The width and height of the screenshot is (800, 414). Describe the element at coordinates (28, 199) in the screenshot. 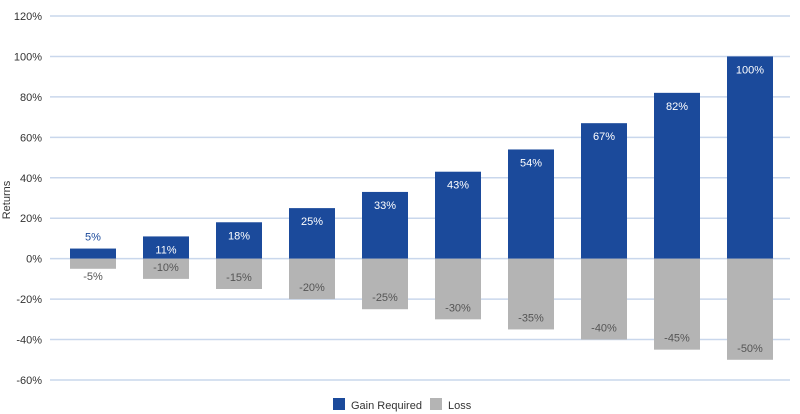

I see `y-axis: -60% -40% -20% 0% 20% 40% 60% 80% 100% 120%` at that location.